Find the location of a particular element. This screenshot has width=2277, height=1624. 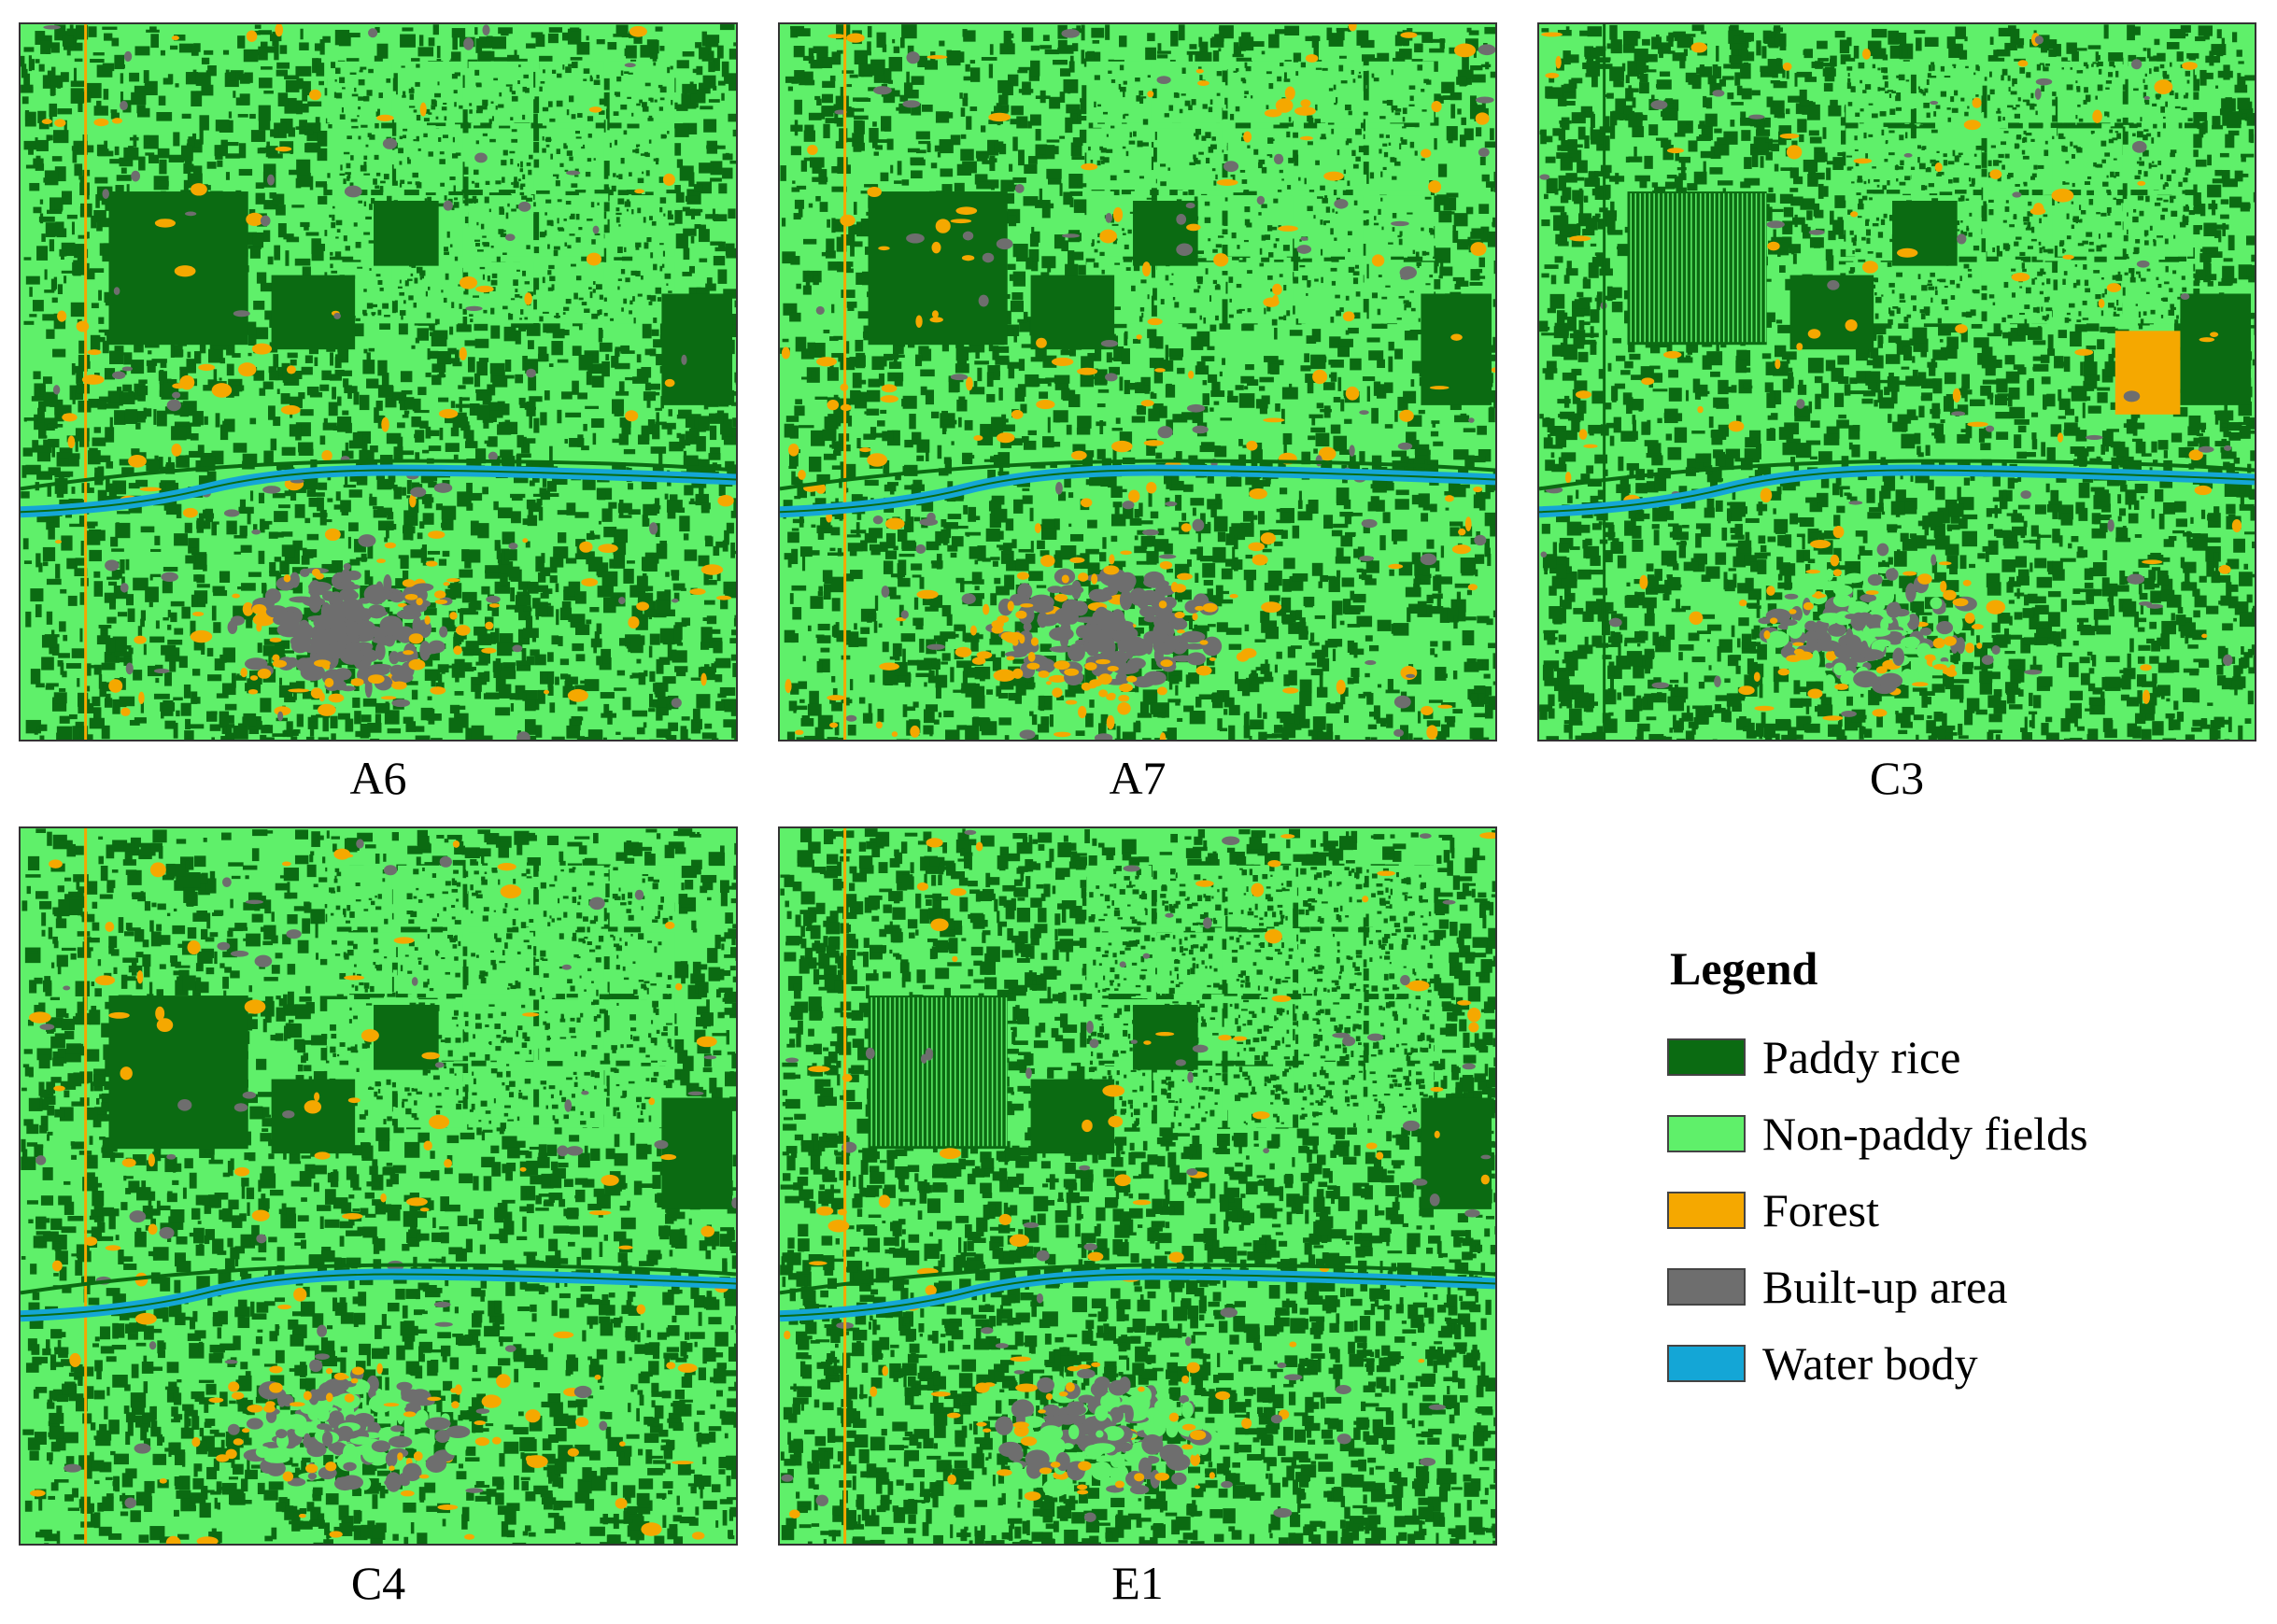

map-label-a7: A7 is located at coordinates (1138, 778).